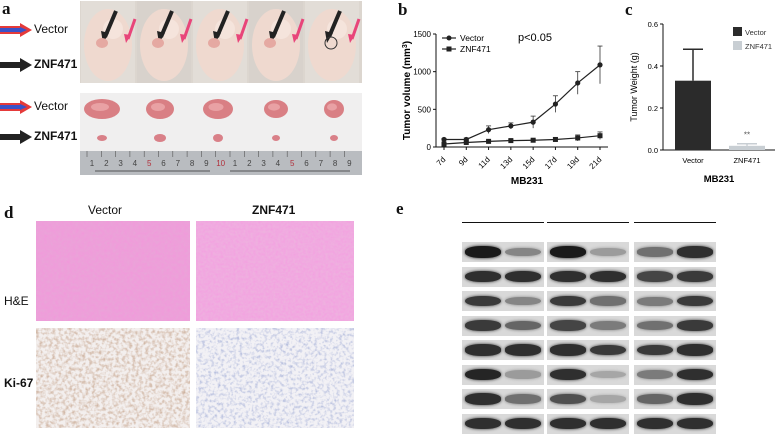 This screenshot has width=784, height=434. What do you see at coordinates (422, 72) in the screenshot?
I see `y-tick-label: 1000` at bounding box center [422, 72].